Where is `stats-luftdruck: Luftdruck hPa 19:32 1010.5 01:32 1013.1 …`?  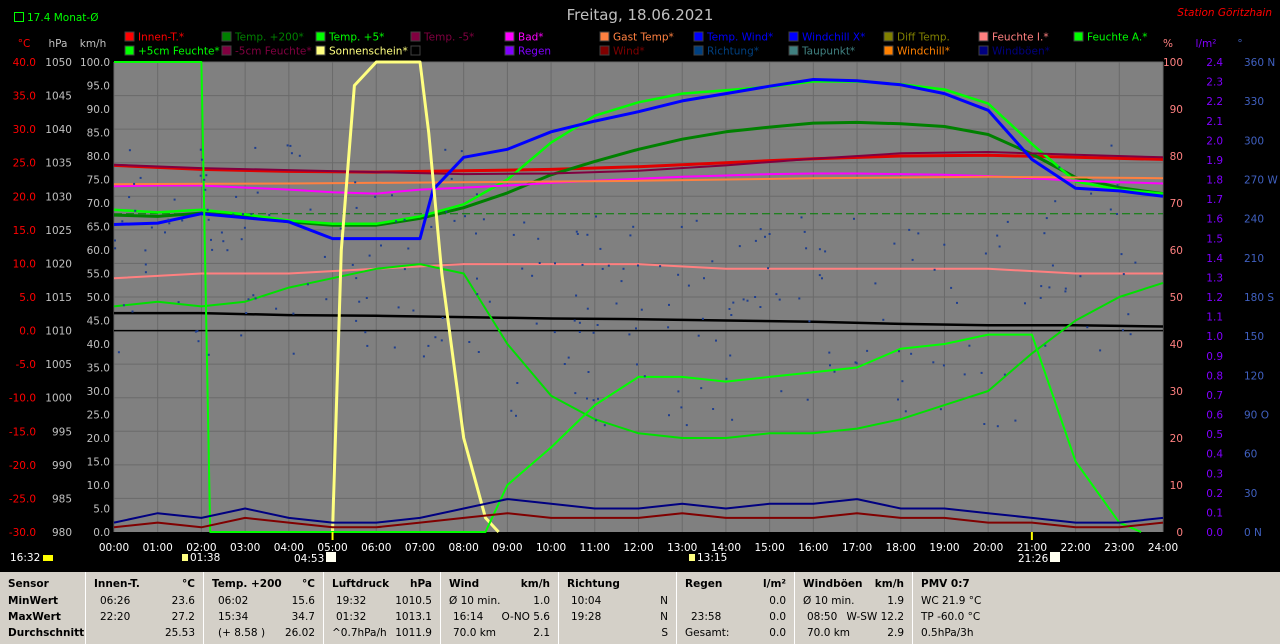 stats-luftdruck: Luftdruck hPa 19:32 1010.5 01:32 1013.1 … is located at coordinates (382, 608).